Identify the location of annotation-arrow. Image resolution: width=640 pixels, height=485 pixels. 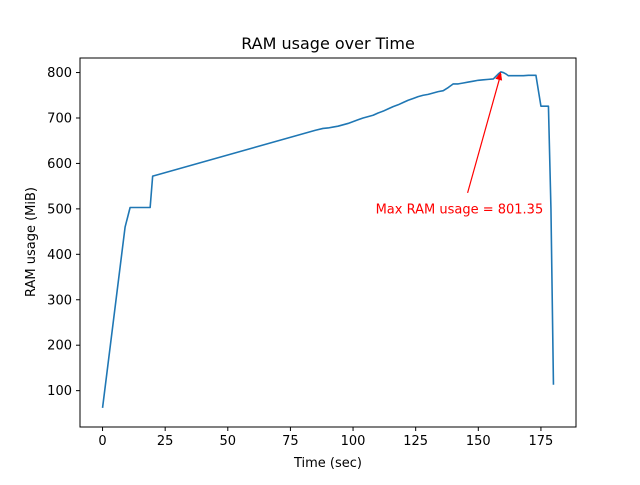
(484, 133).